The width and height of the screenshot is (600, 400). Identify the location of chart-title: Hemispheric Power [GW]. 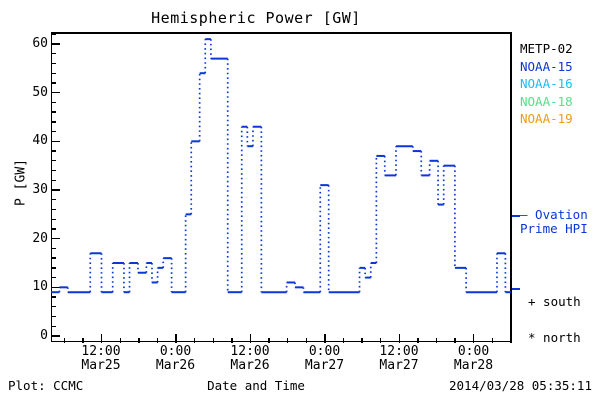
(256, 18).